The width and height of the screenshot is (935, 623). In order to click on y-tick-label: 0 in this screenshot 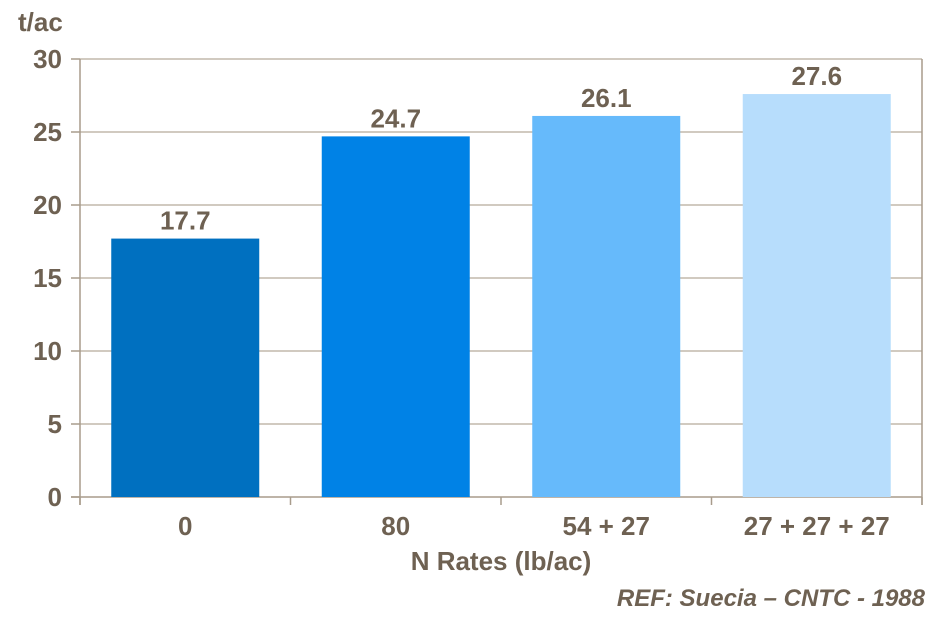, I will do `click(55, 497)`.